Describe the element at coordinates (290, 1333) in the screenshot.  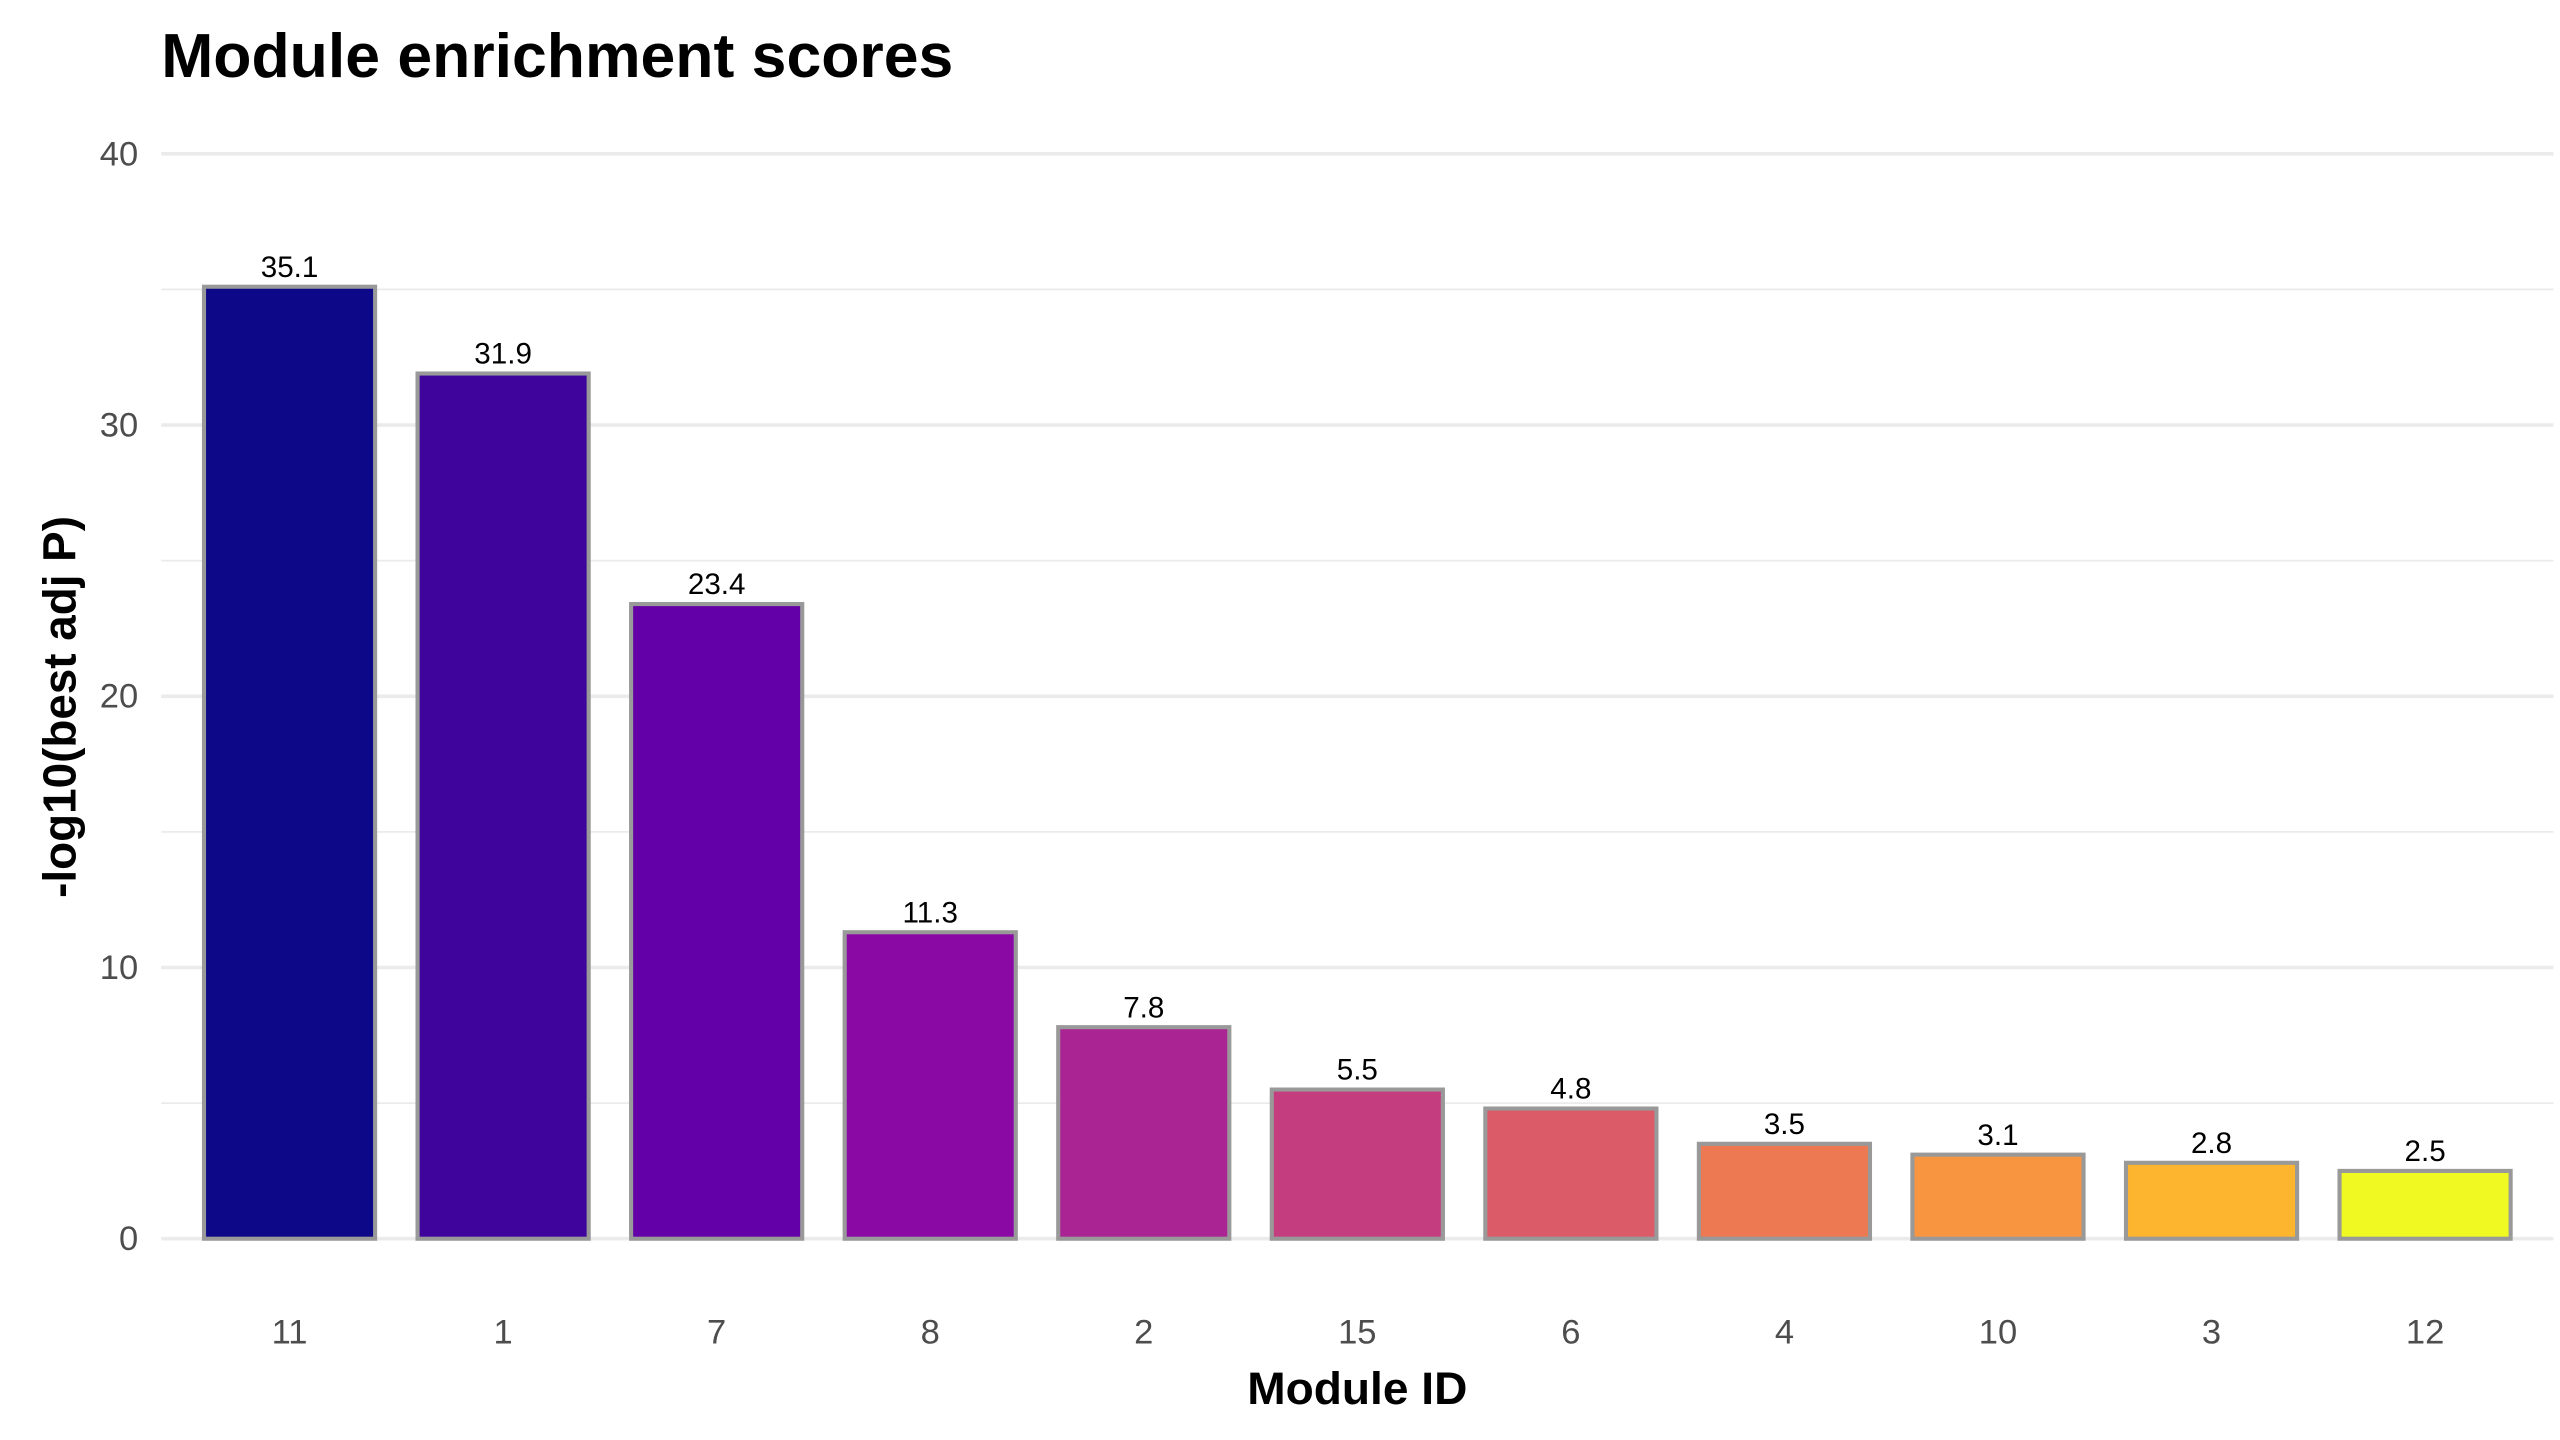
I see `x-tick-label: 11` at that location.